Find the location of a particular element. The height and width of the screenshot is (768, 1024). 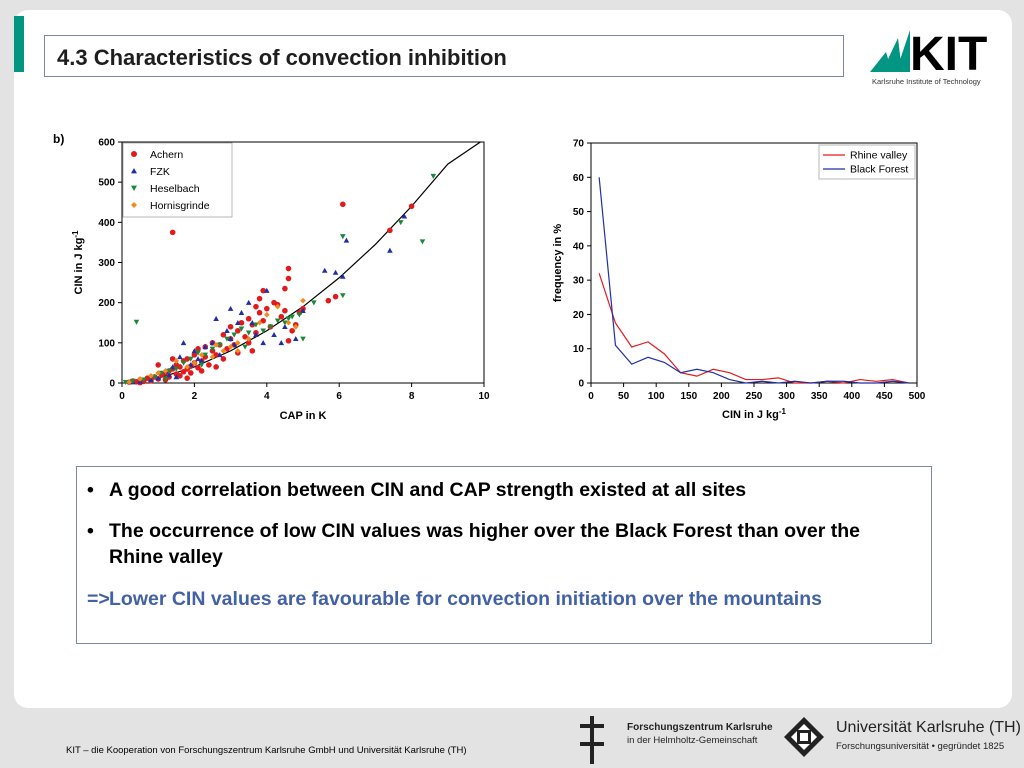

legend-marker is located at coordinates (134, 154).